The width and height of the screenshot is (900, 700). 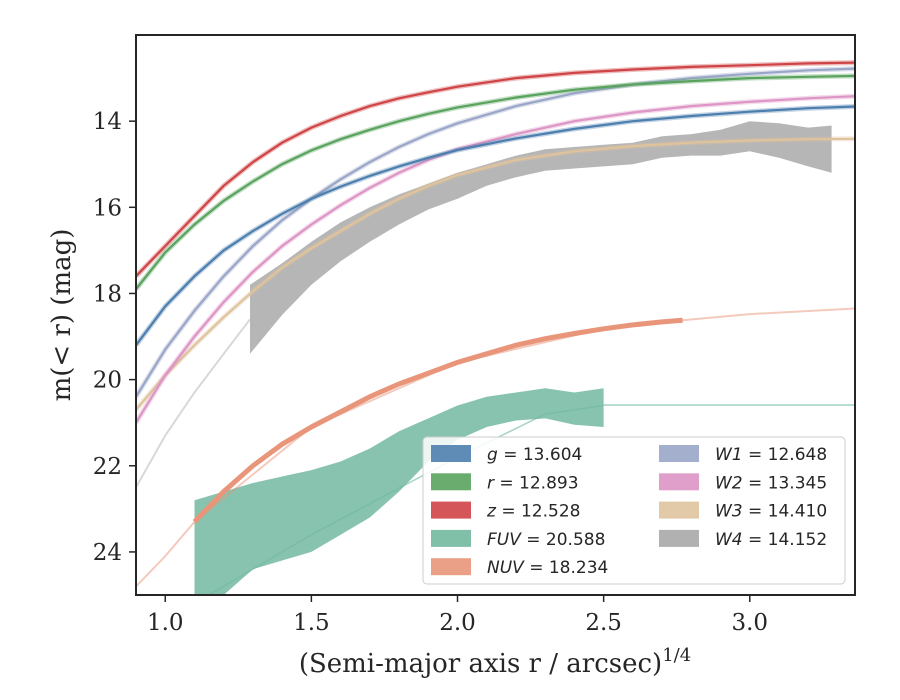 I want to click on legend-label: W4 = 14.152, so click(x=771, y=540).